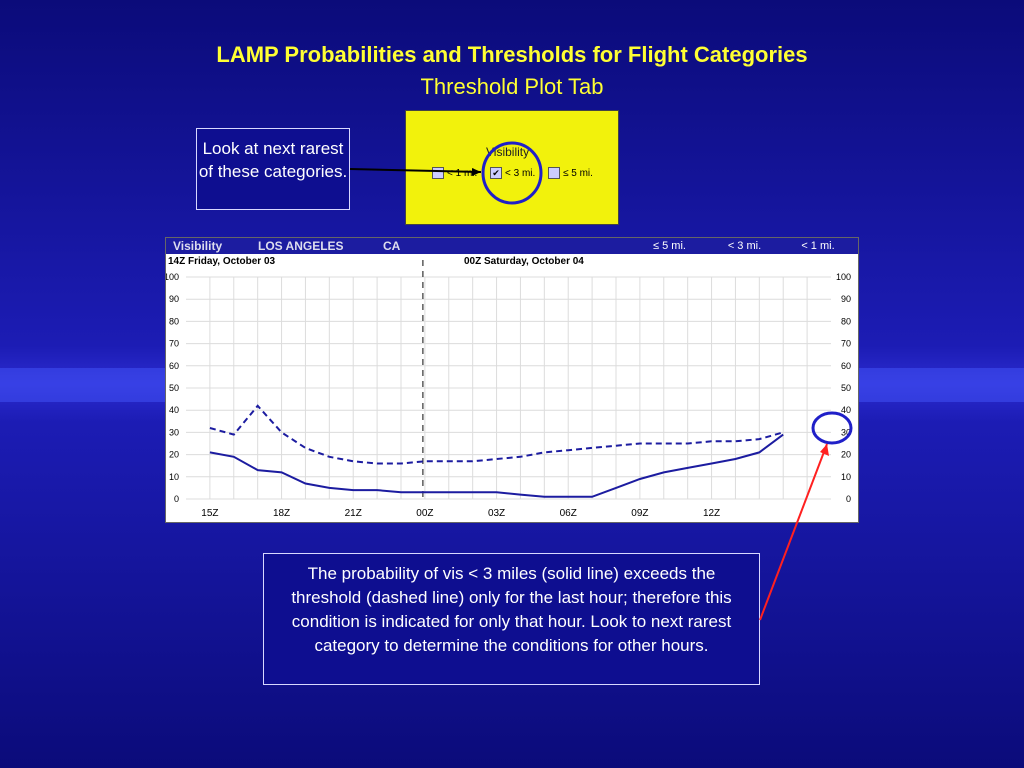 Image resolution: width=1024 pixels, height=768 pixels. I want to click on probability-solid-line, so click(496, 465).